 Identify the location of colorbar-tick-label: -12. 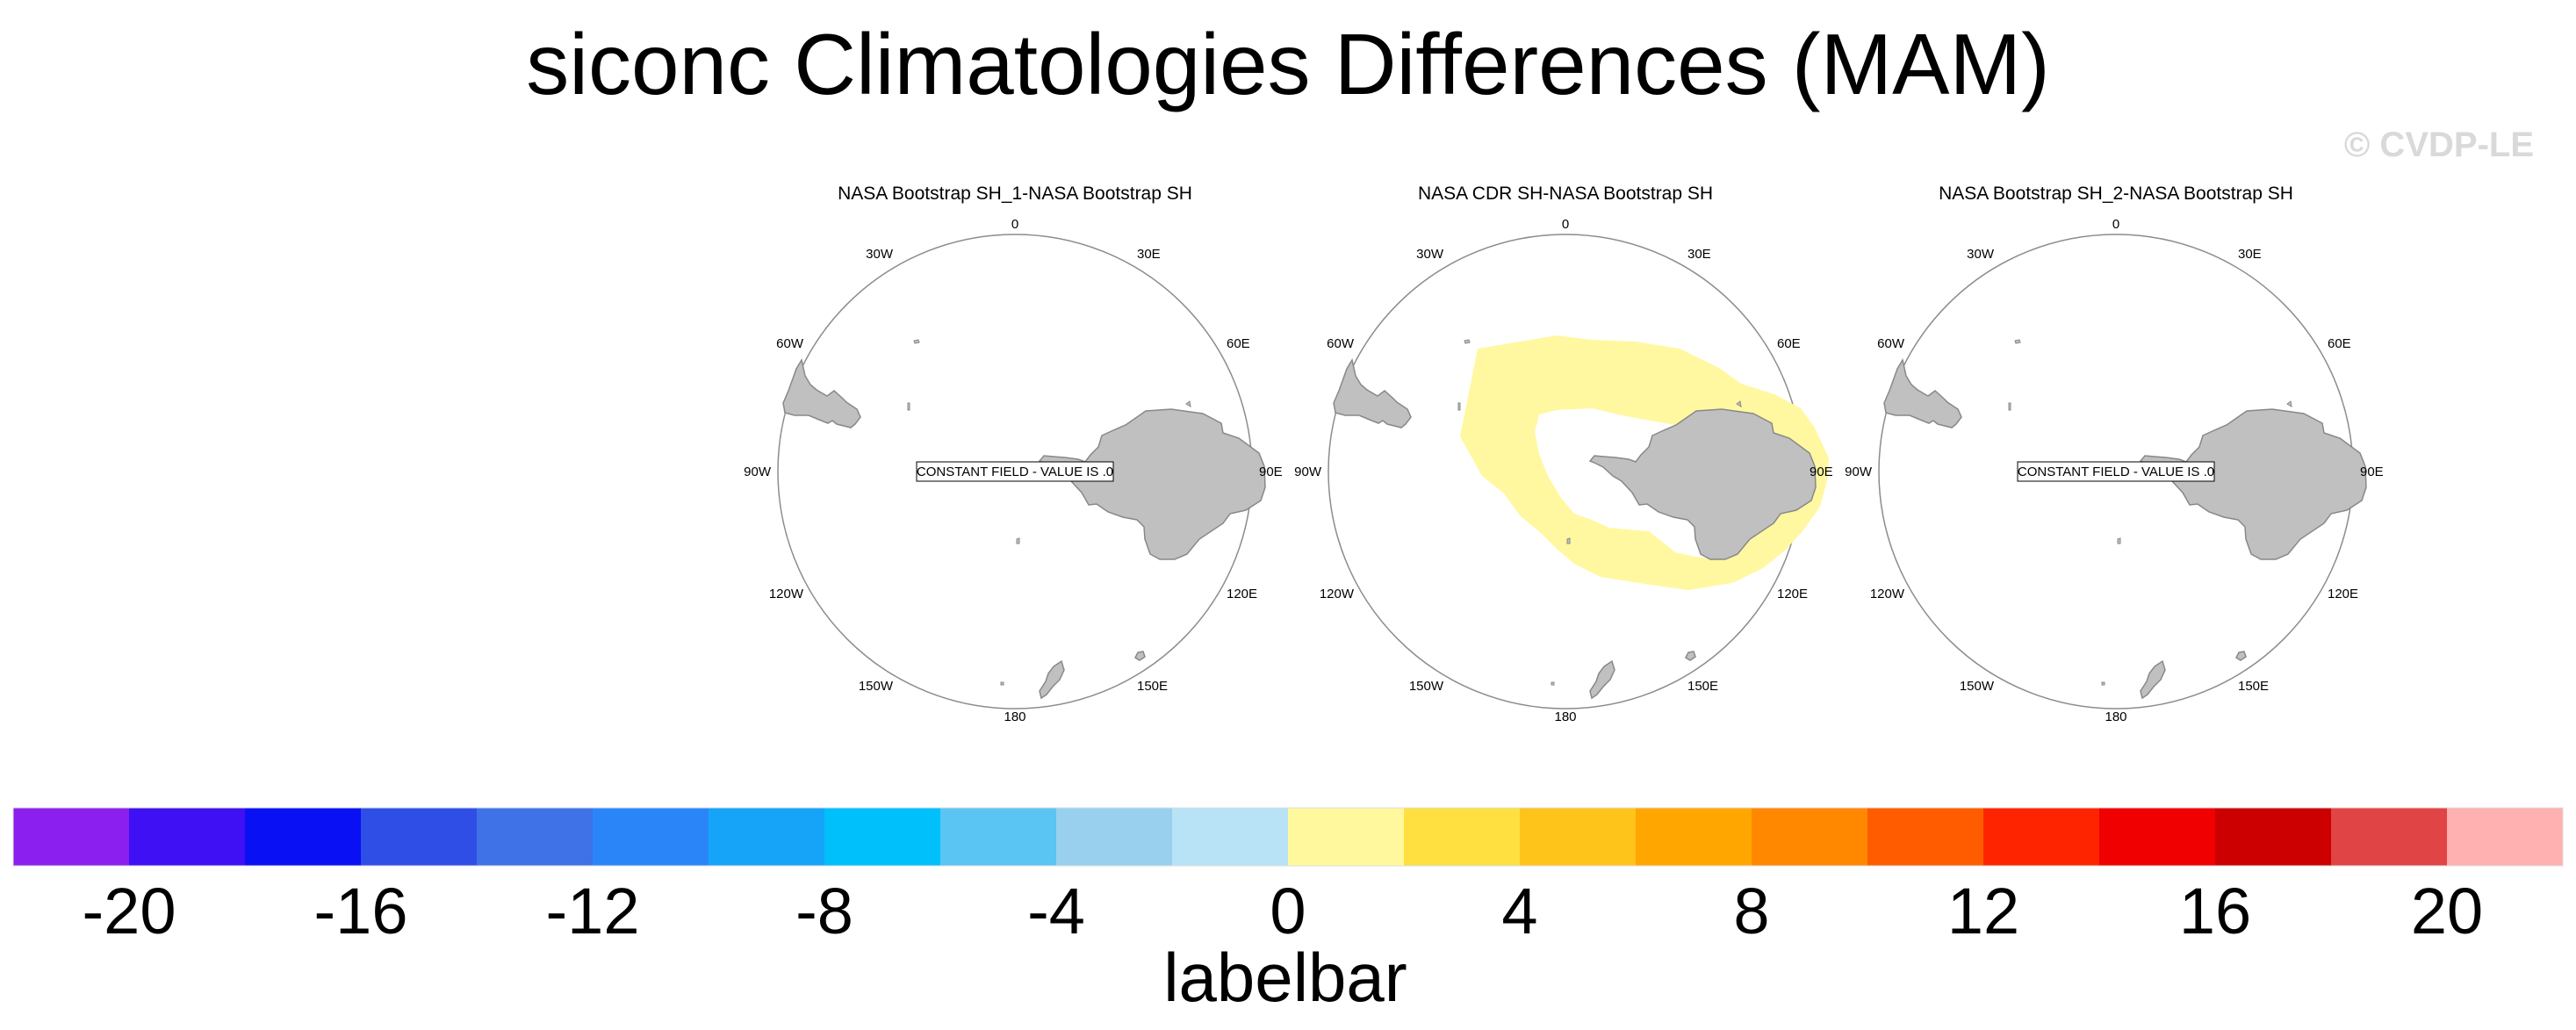
(593, 911).